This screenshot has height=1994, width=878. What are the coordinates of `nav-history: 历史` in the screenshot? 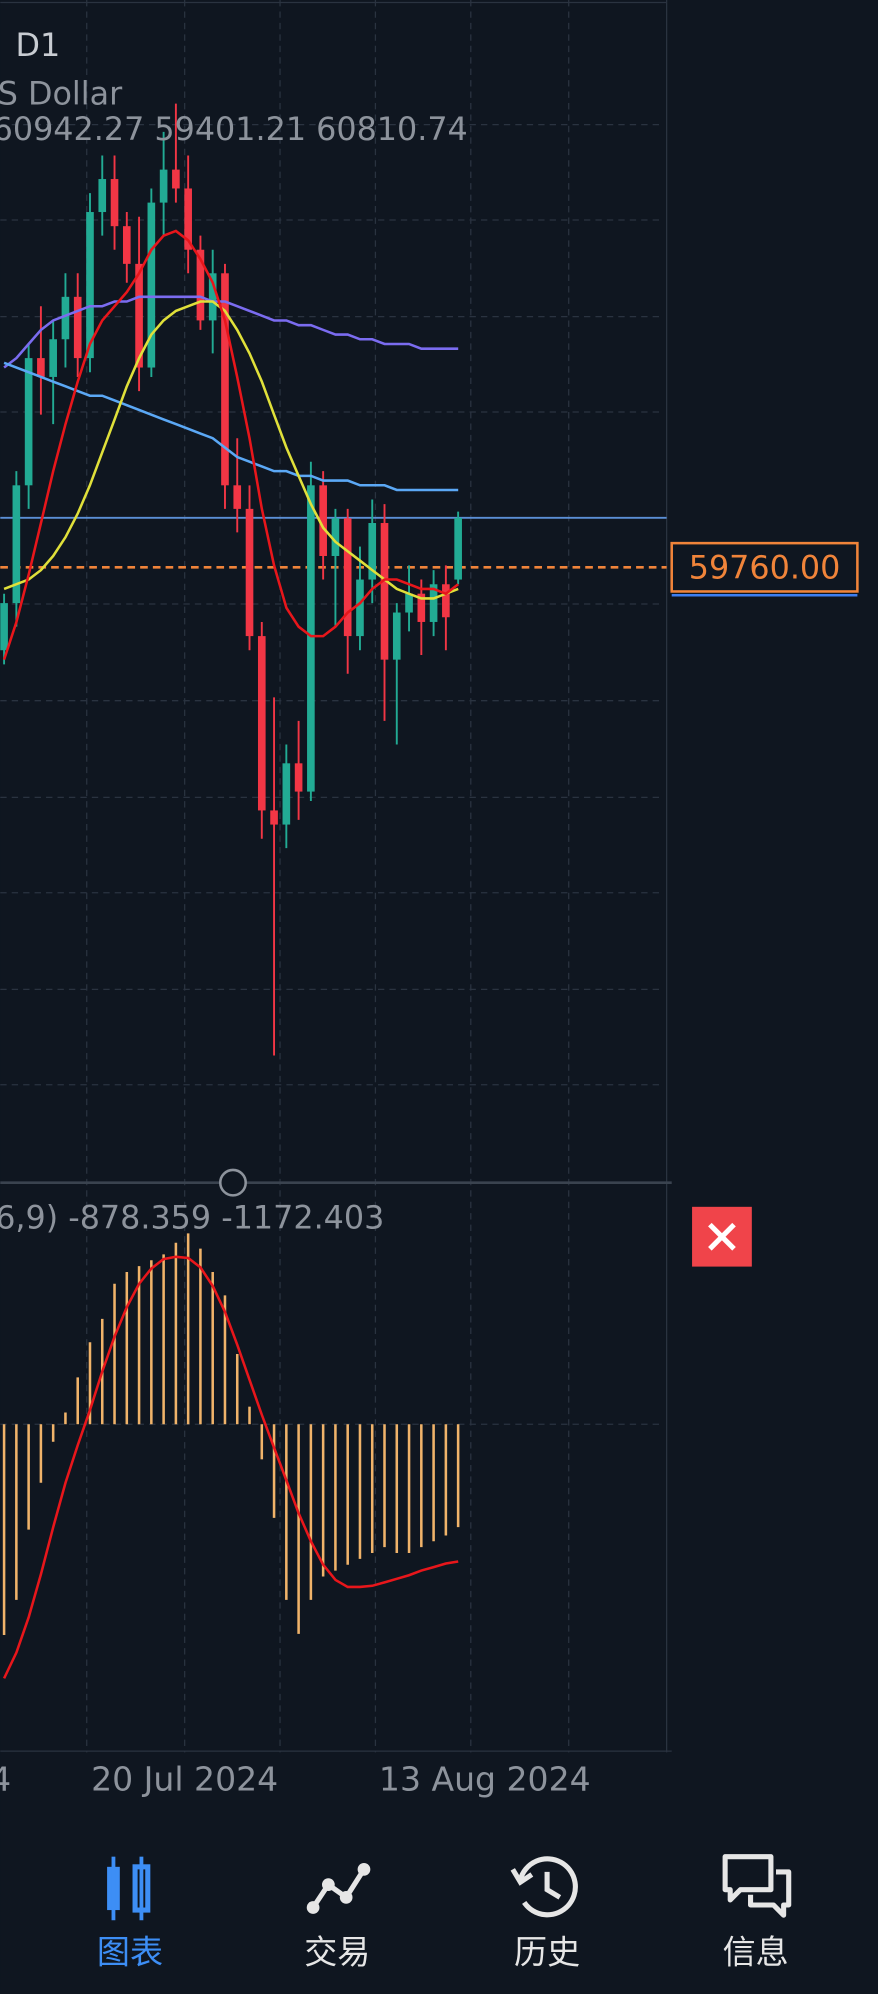 It's located at (545, 1914).